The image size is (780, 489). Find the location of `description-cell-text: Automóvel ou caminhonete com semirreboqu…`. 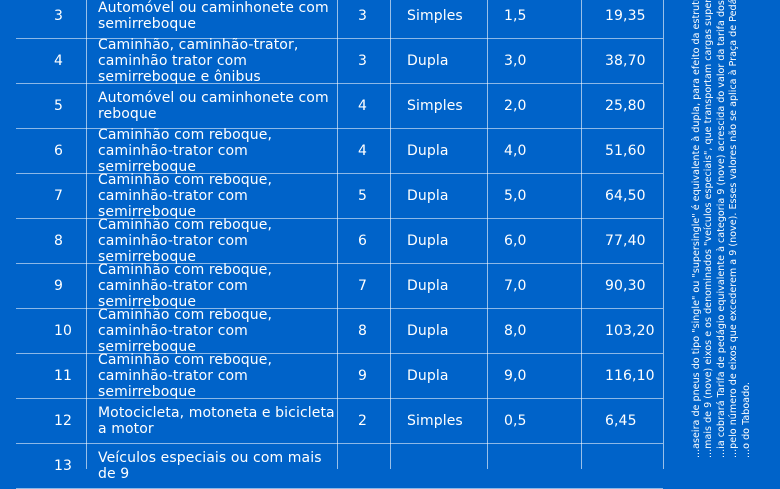

description-cell-text: Automóvel ou caminhonete com semirreboqu… is located at coordinates (213, 16).